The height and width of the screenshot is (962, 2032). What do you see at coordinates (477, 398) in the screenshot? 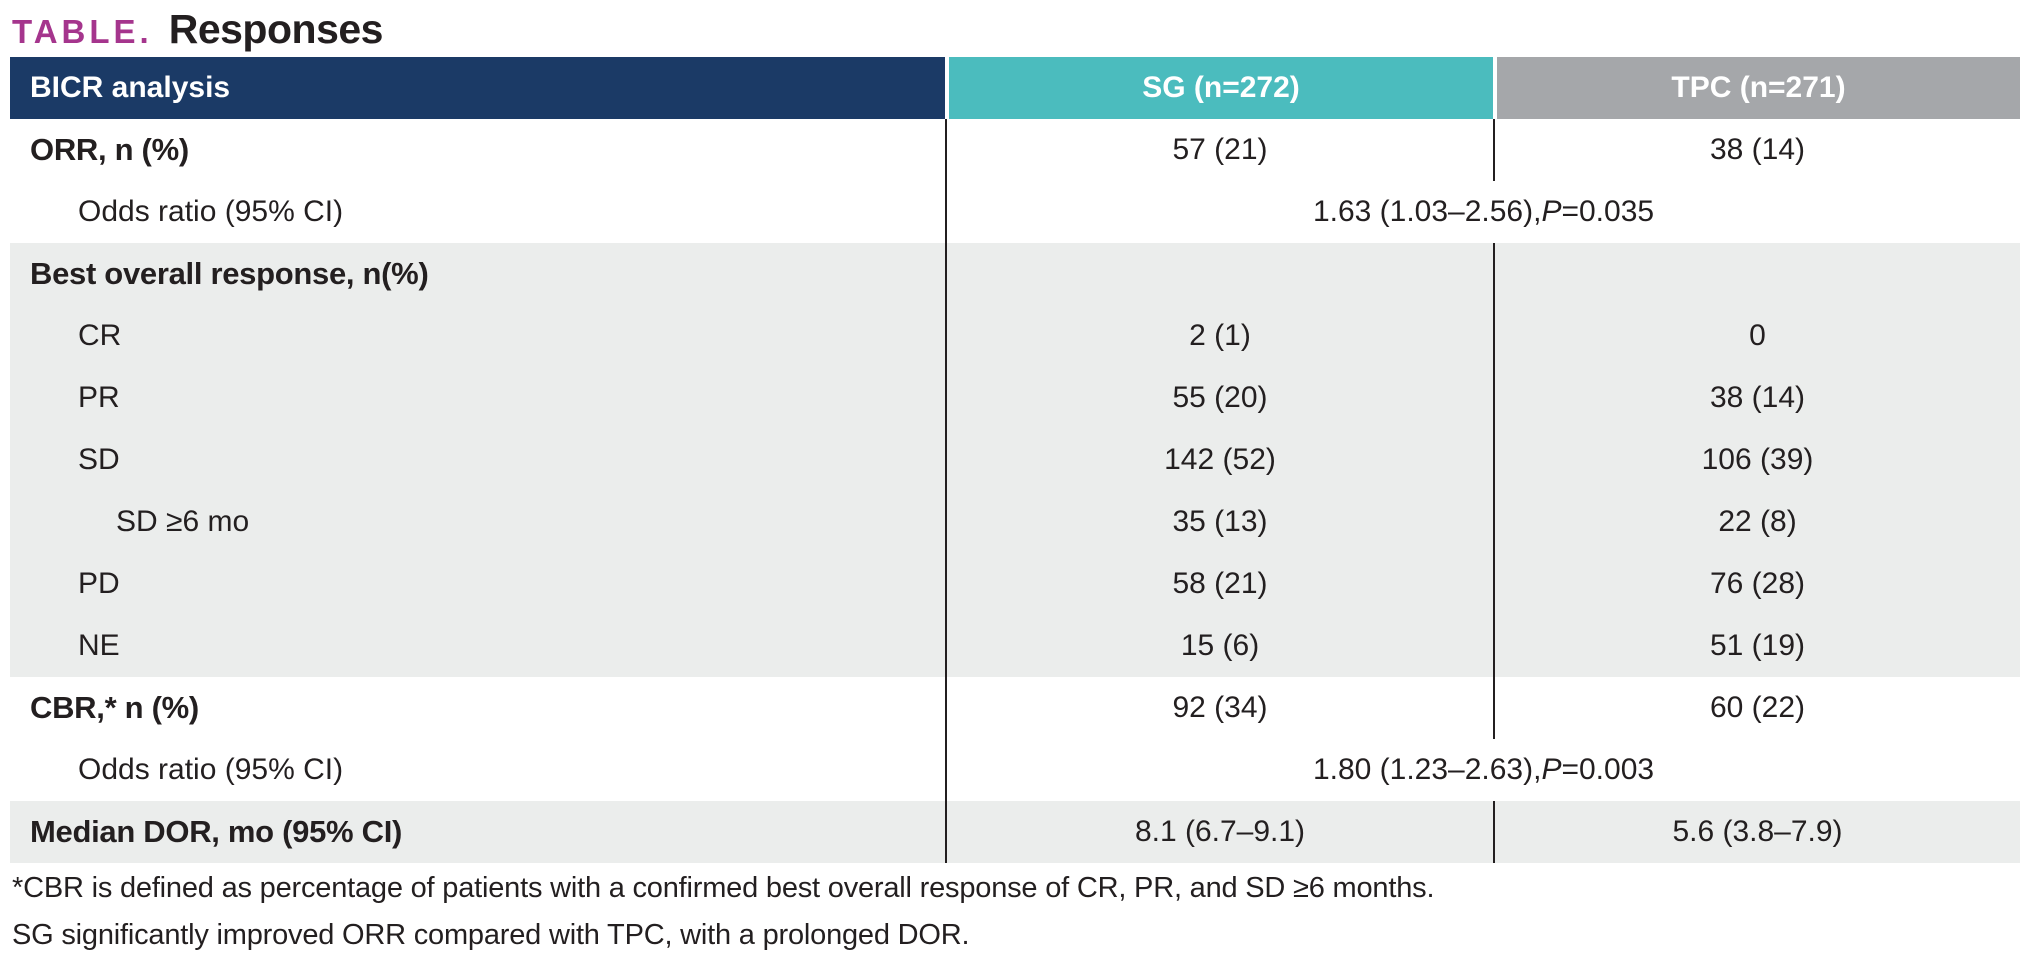
I see `row-label: PR` at bounding box center [477, 398].